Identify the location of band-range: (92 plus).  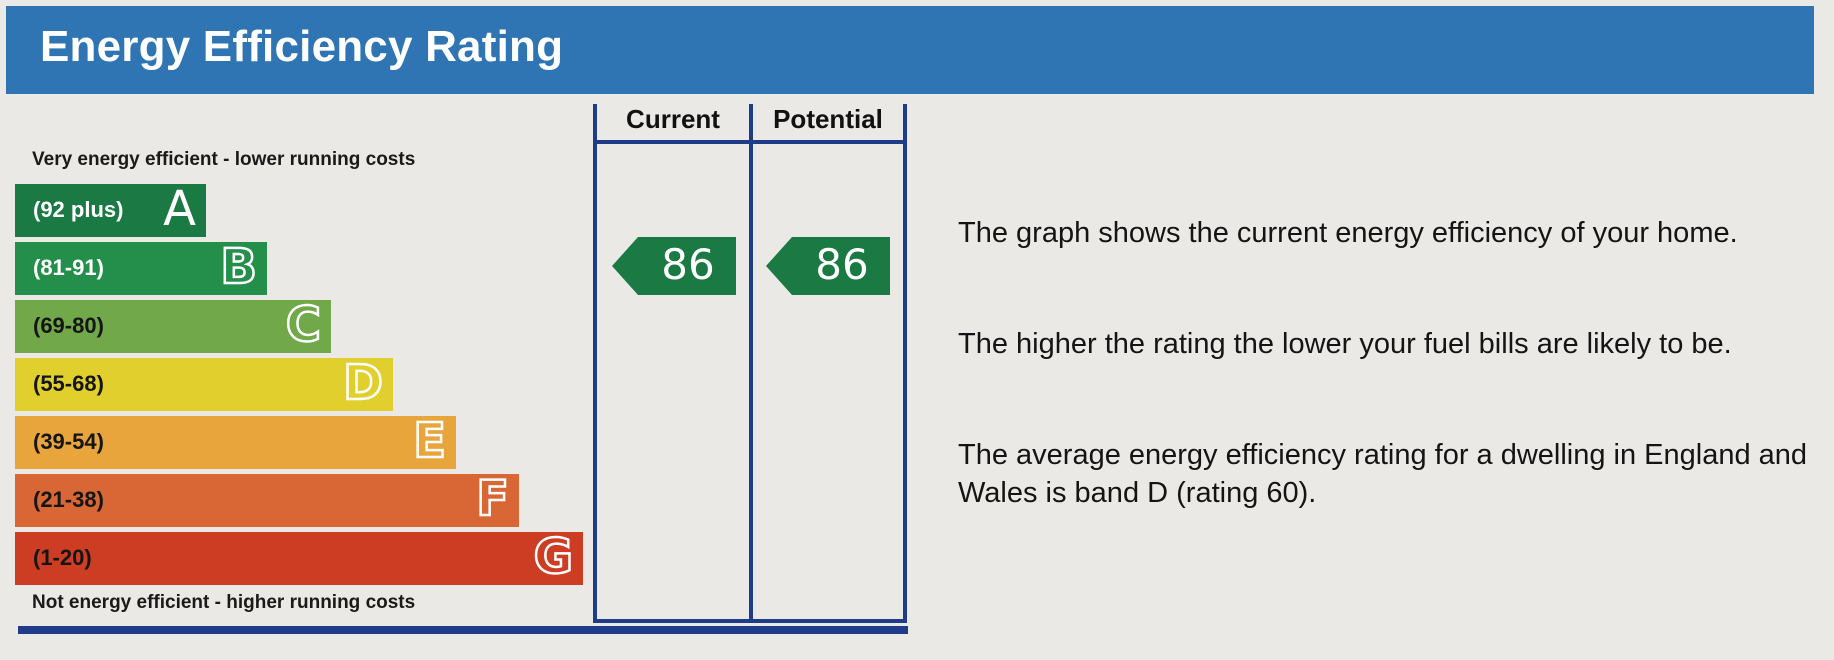
(78, 209).